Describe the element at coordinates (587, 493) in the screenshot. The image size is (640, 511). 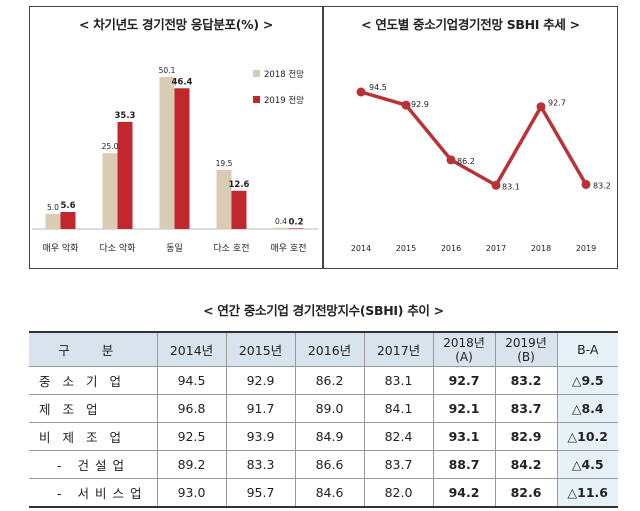
I see `table-cell: △11.6` at that location.